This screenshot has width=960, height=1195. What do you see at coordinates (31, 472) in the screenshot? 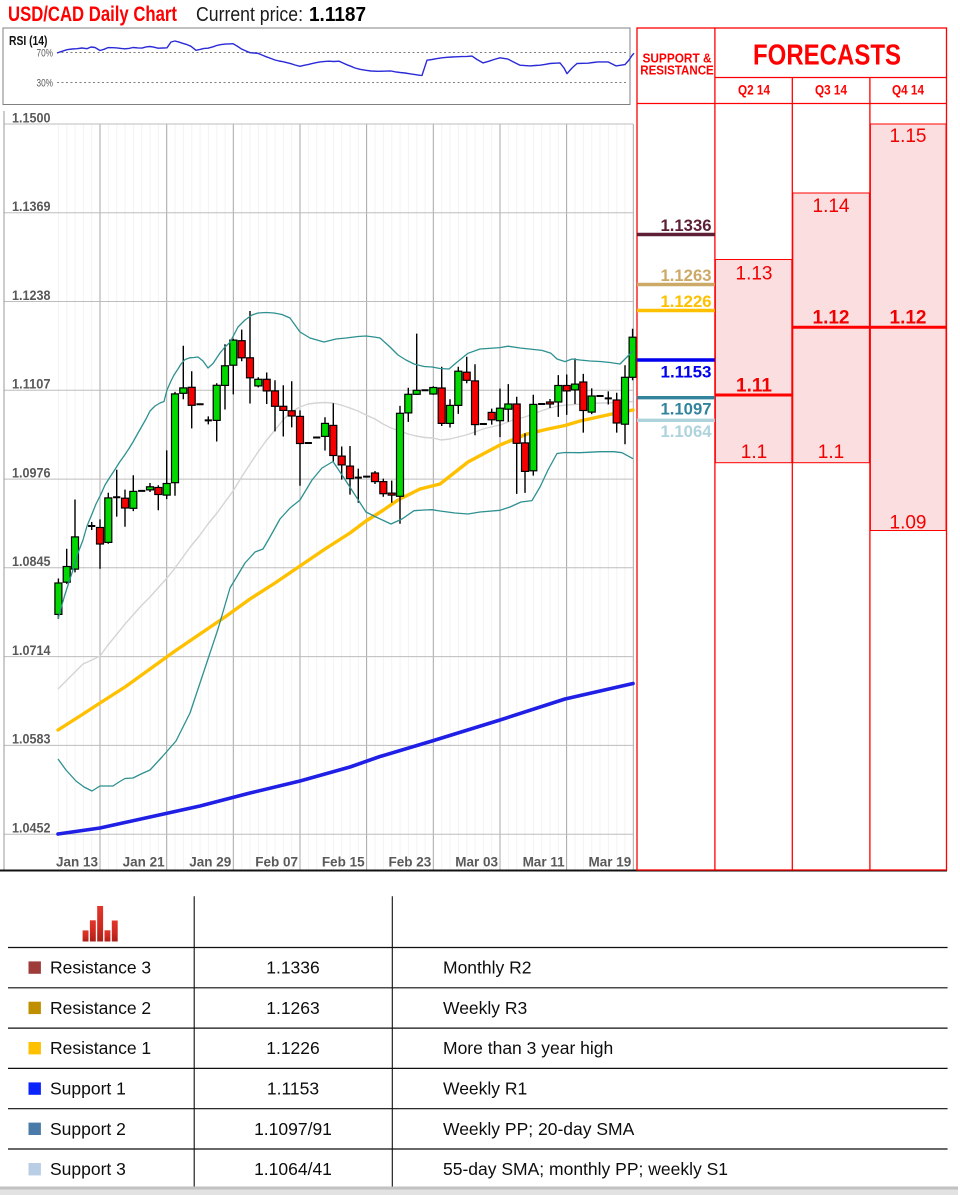
I see `svg-text: 1.0976` at bounding box center [31, 472].